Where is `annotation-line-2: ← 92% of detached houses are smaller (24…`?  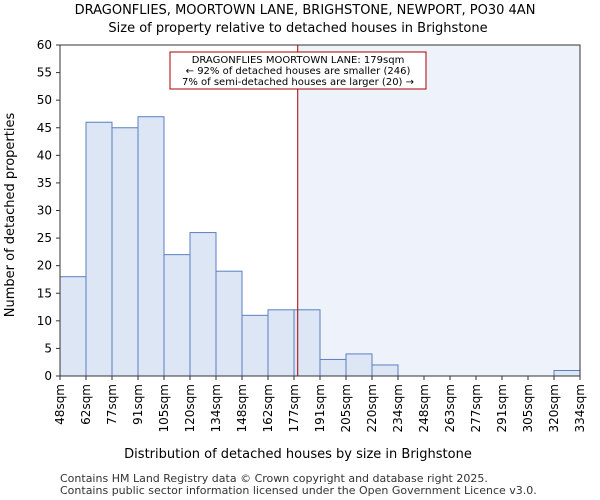 annotation-line-2: ← 92% of detached houses are smaller (24… is located at coordinates (298, 71).